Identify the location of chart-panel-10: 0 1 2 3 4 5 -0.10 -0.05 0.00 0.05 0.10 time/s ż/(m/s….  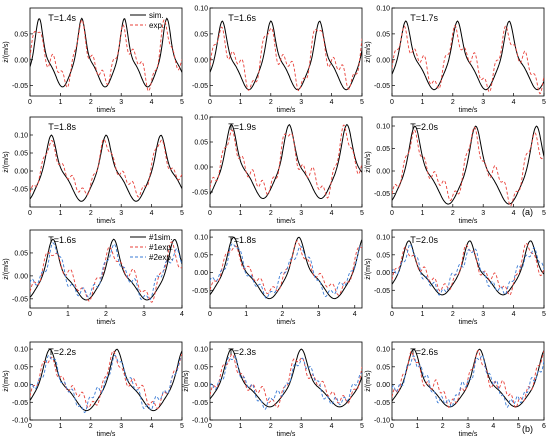
(93, 389).